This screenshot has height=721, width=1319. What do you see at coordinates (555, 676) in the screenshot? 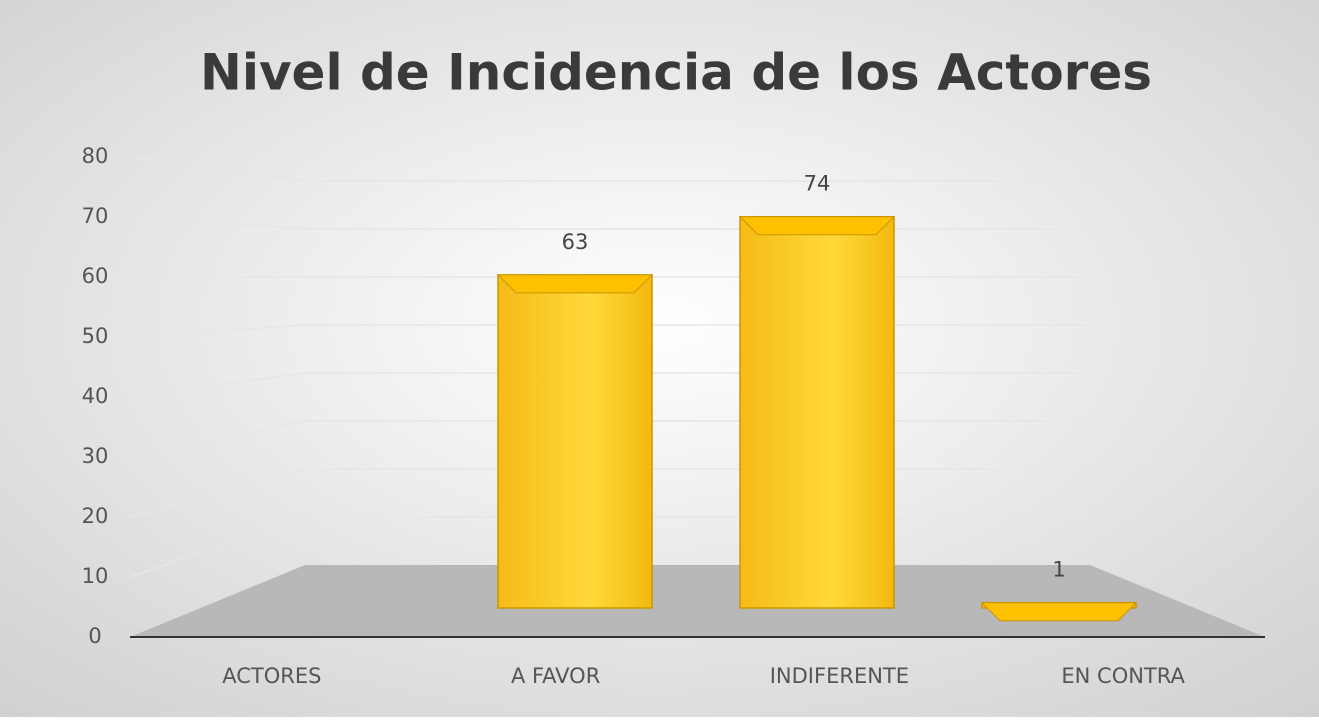
I see `x-tick-label: A FAVOR` at bounding box center [555, 676].